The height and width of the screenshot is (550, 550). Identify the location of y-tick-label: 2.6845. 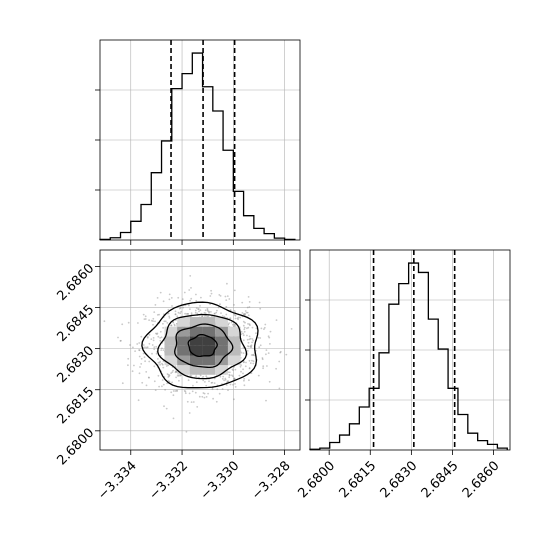
(76, 323).